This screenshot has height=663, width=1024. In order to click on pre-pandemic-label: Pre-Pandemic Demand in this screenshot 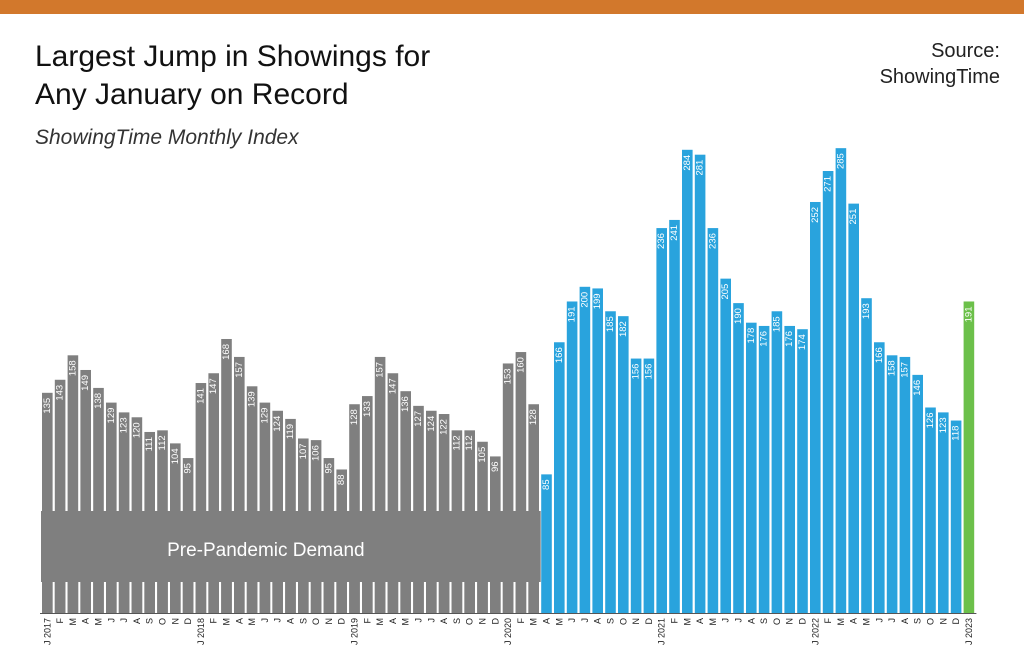, I will do `click(265, 550)`.